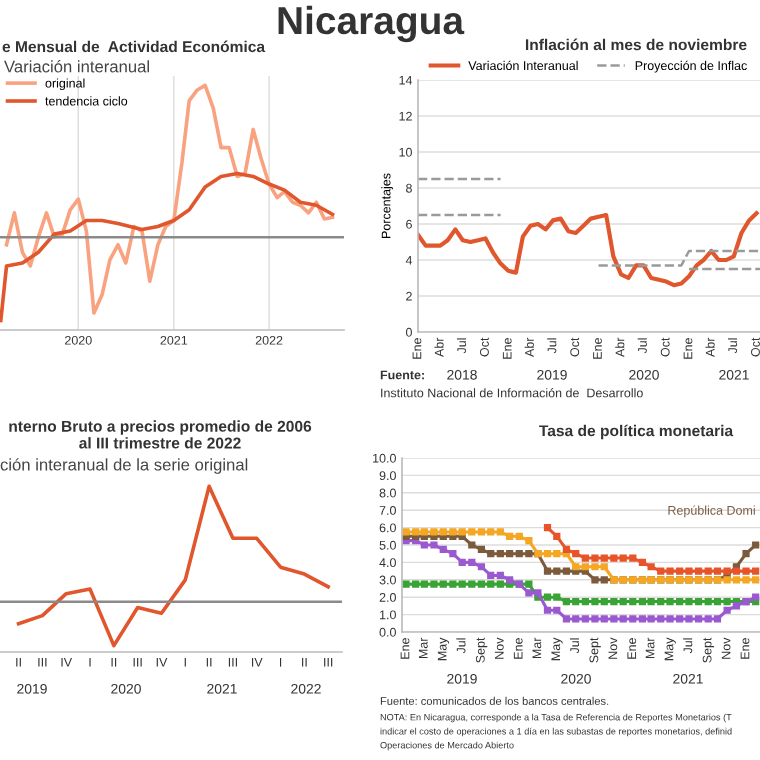  What do you see at coordinates (371, 24) in the screenshot?
I see `text: Nicaragua` at bounding box center [371, 24].